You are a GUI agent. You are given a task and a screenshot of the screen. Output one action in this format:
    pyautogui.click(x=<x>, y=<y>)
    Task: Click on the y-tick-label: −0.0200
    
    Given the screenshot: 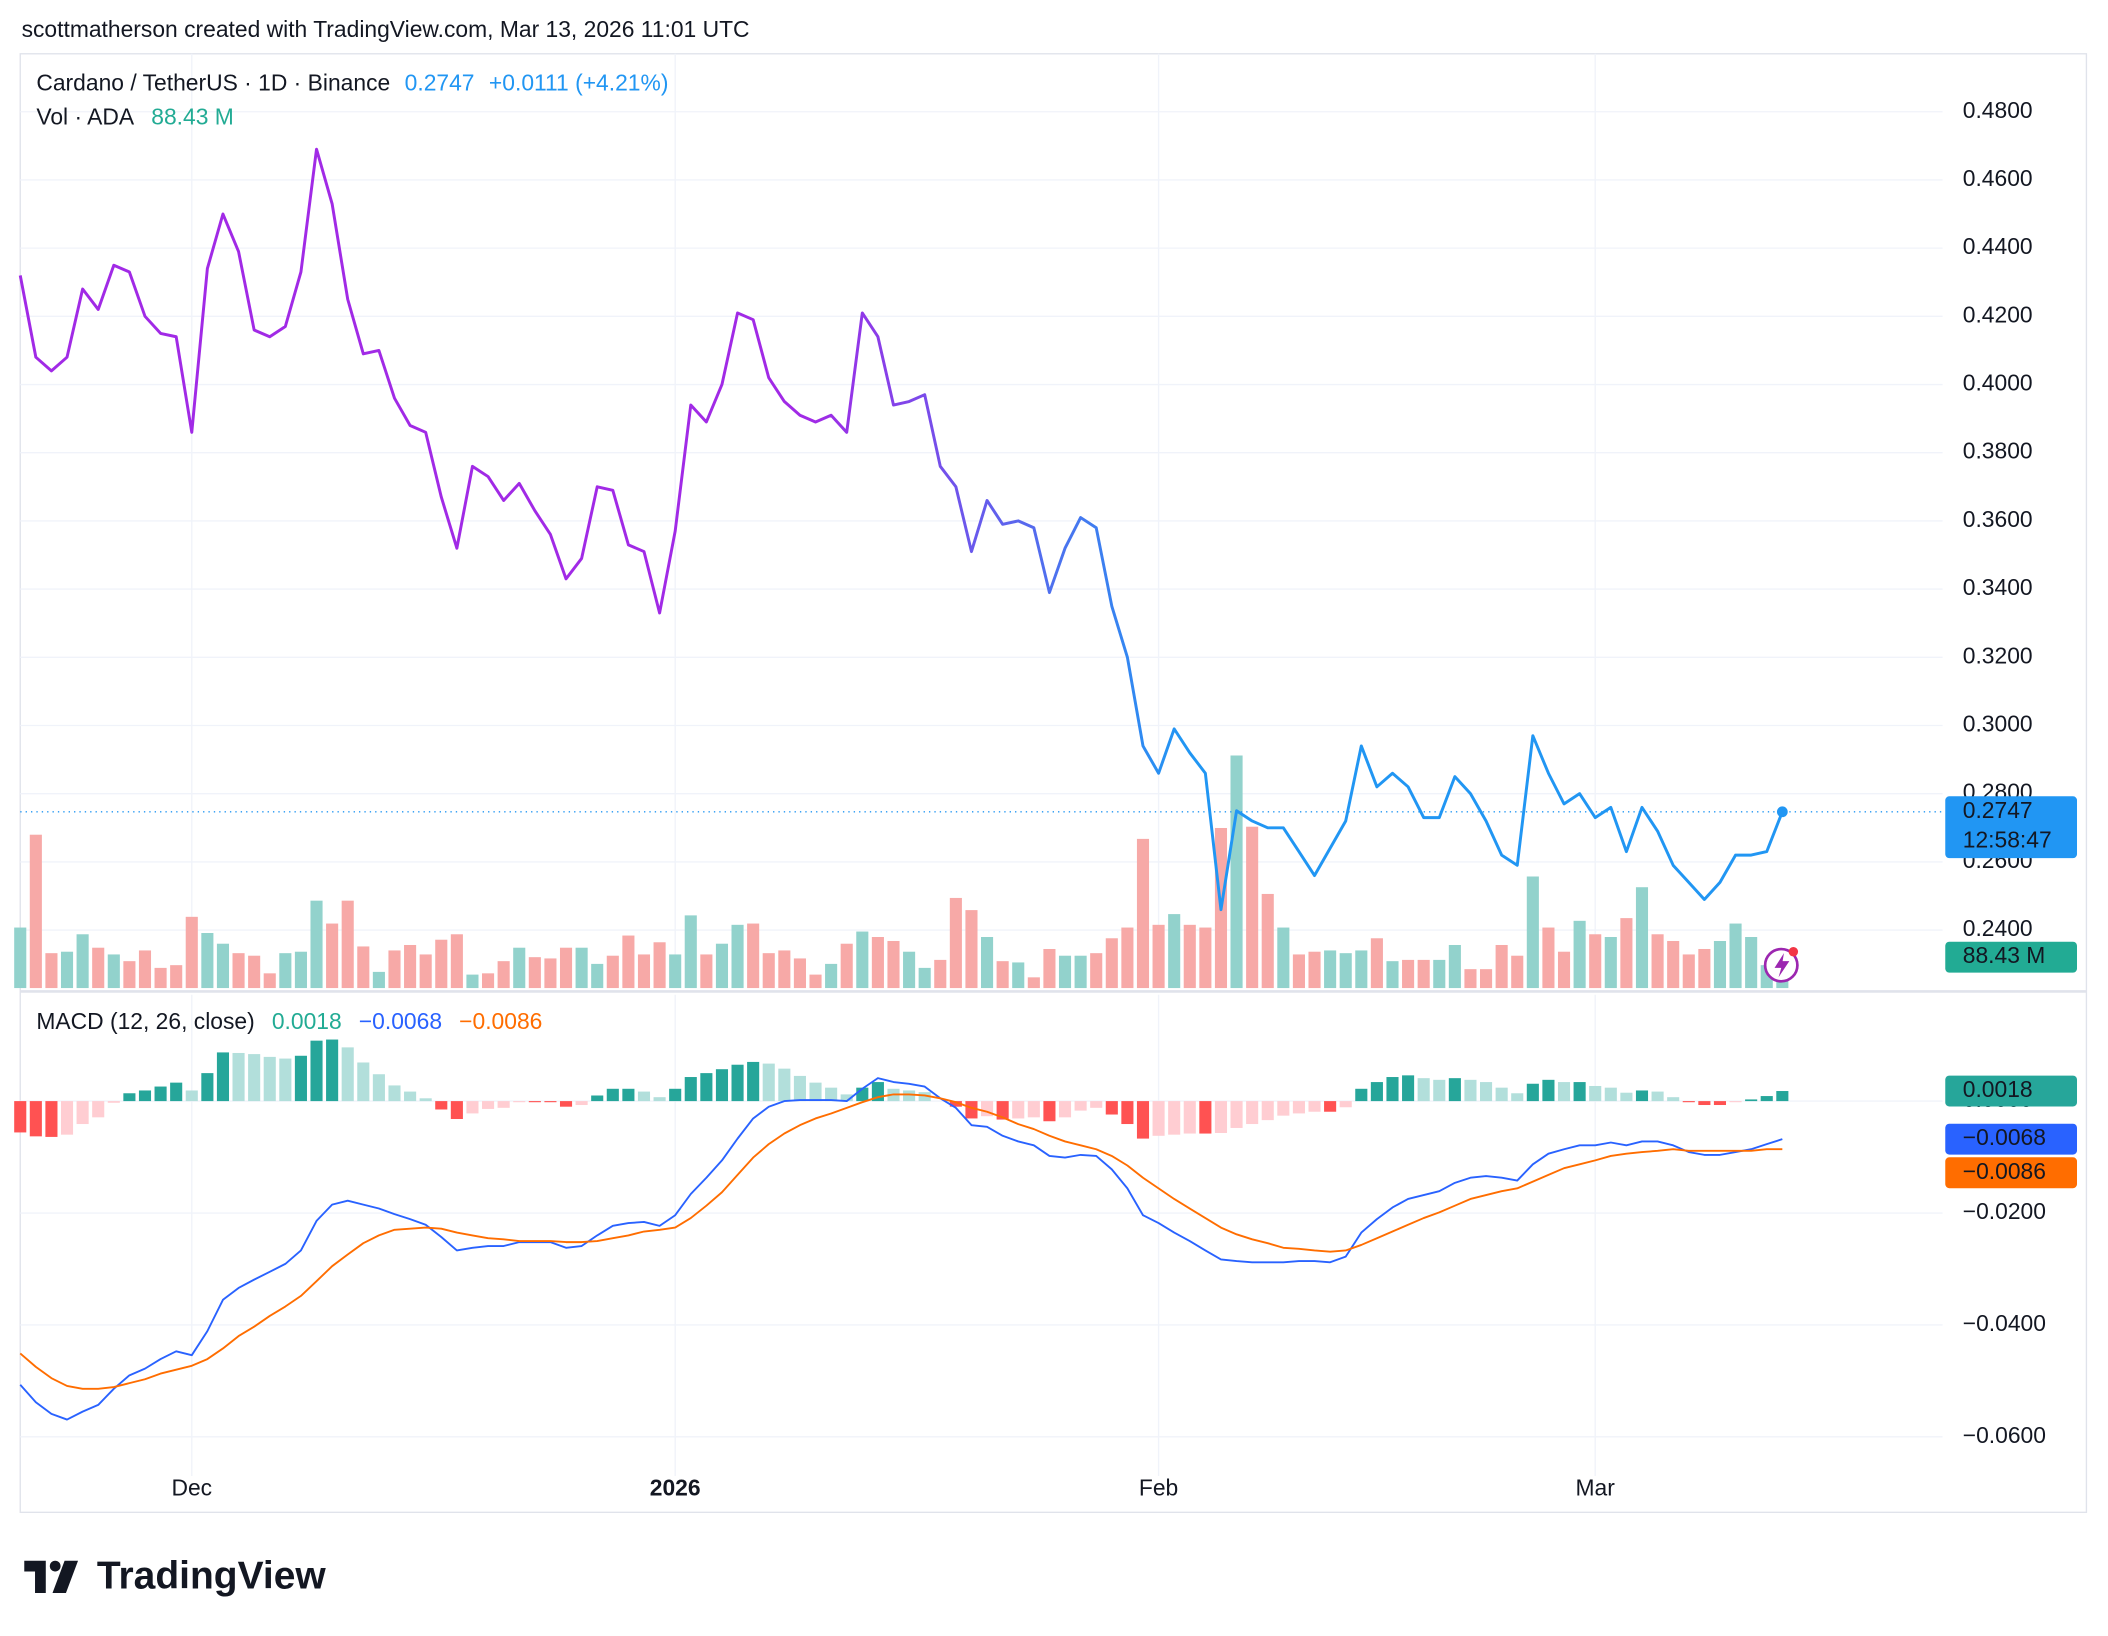 What is the action you would take?
    pyautogui.click(x=2004, y=1211)
    